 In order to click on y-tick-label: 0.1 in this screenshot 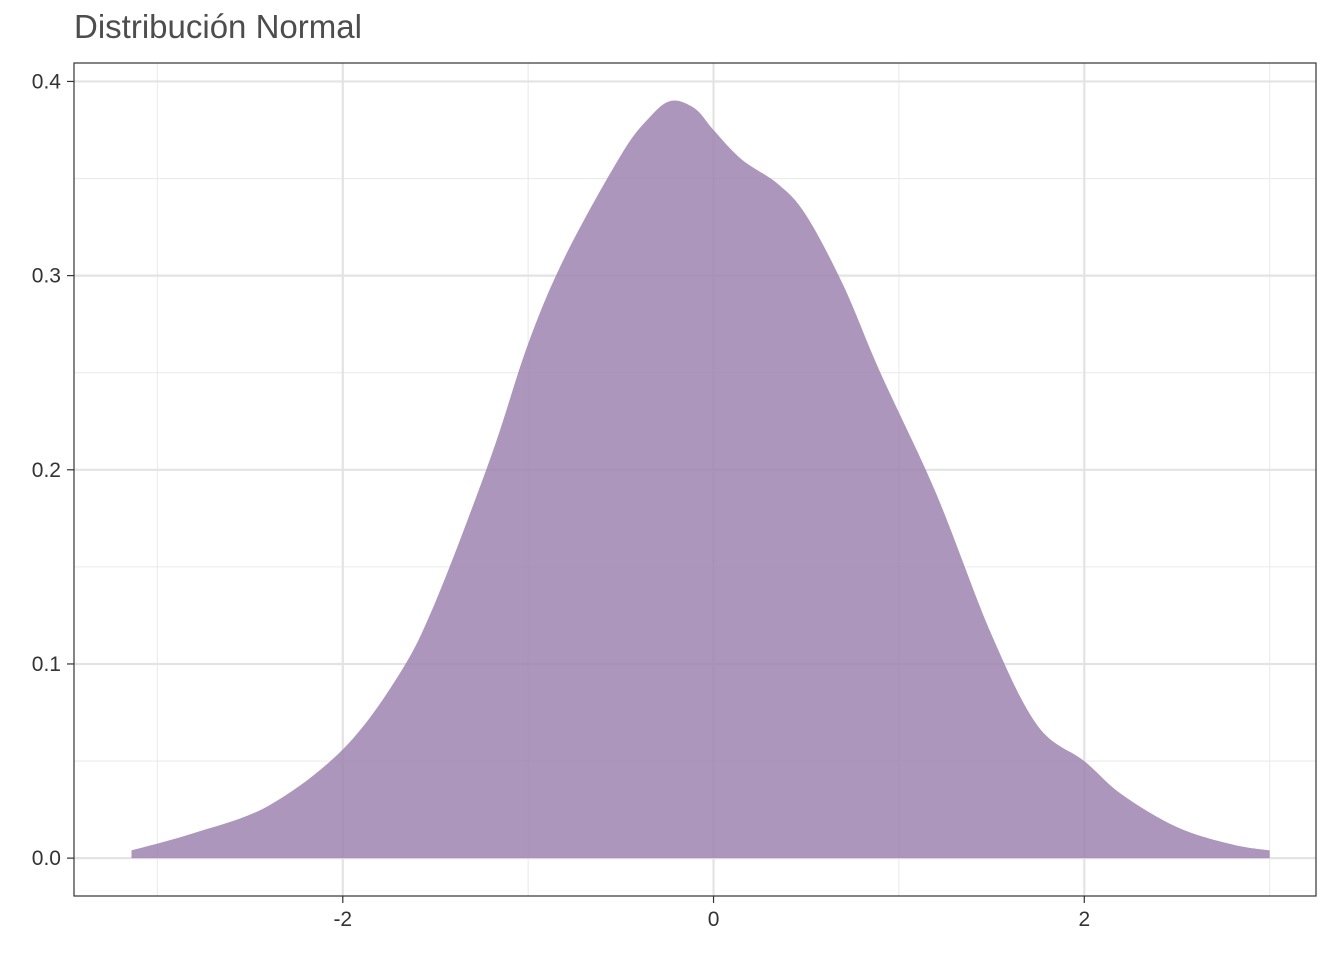, I will do `click(46, 664)`.